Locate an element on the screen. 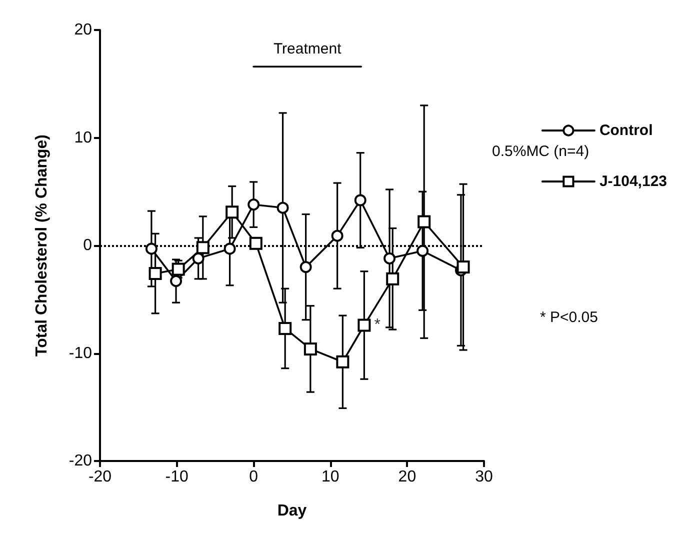  x-tick-label: -10 is located at coordinates (176, 477).